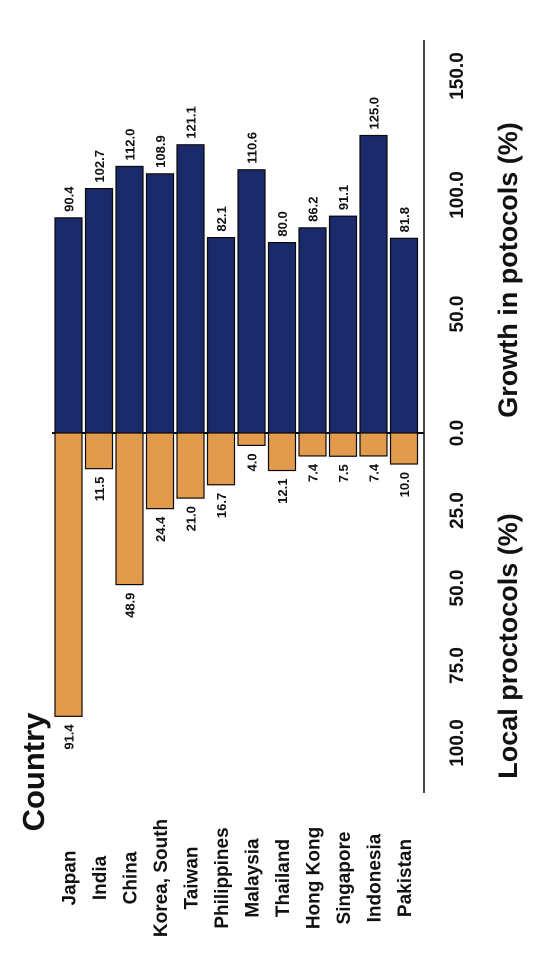 This screenshot has height=977, width=536. Describe the element at coordinates (282, 223) in the screenshot. I see `growth-value-label-7: 80.0` at that location.